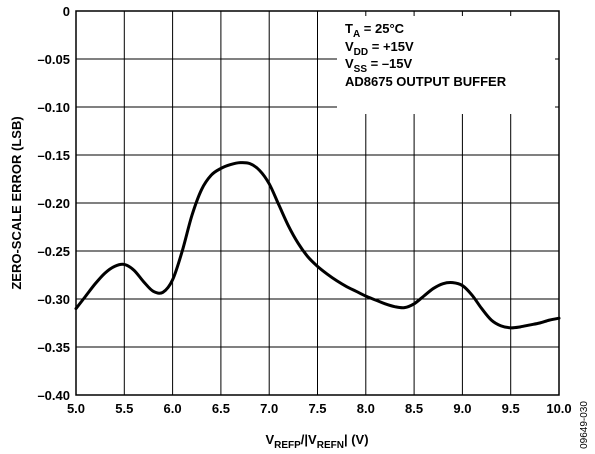 The width and height of the screenshot is (595, 454). What do you see at coordinates (53, 107) in the screenshot?
I see `y-tick-label: –0.10` at bounding box center [53, 107].